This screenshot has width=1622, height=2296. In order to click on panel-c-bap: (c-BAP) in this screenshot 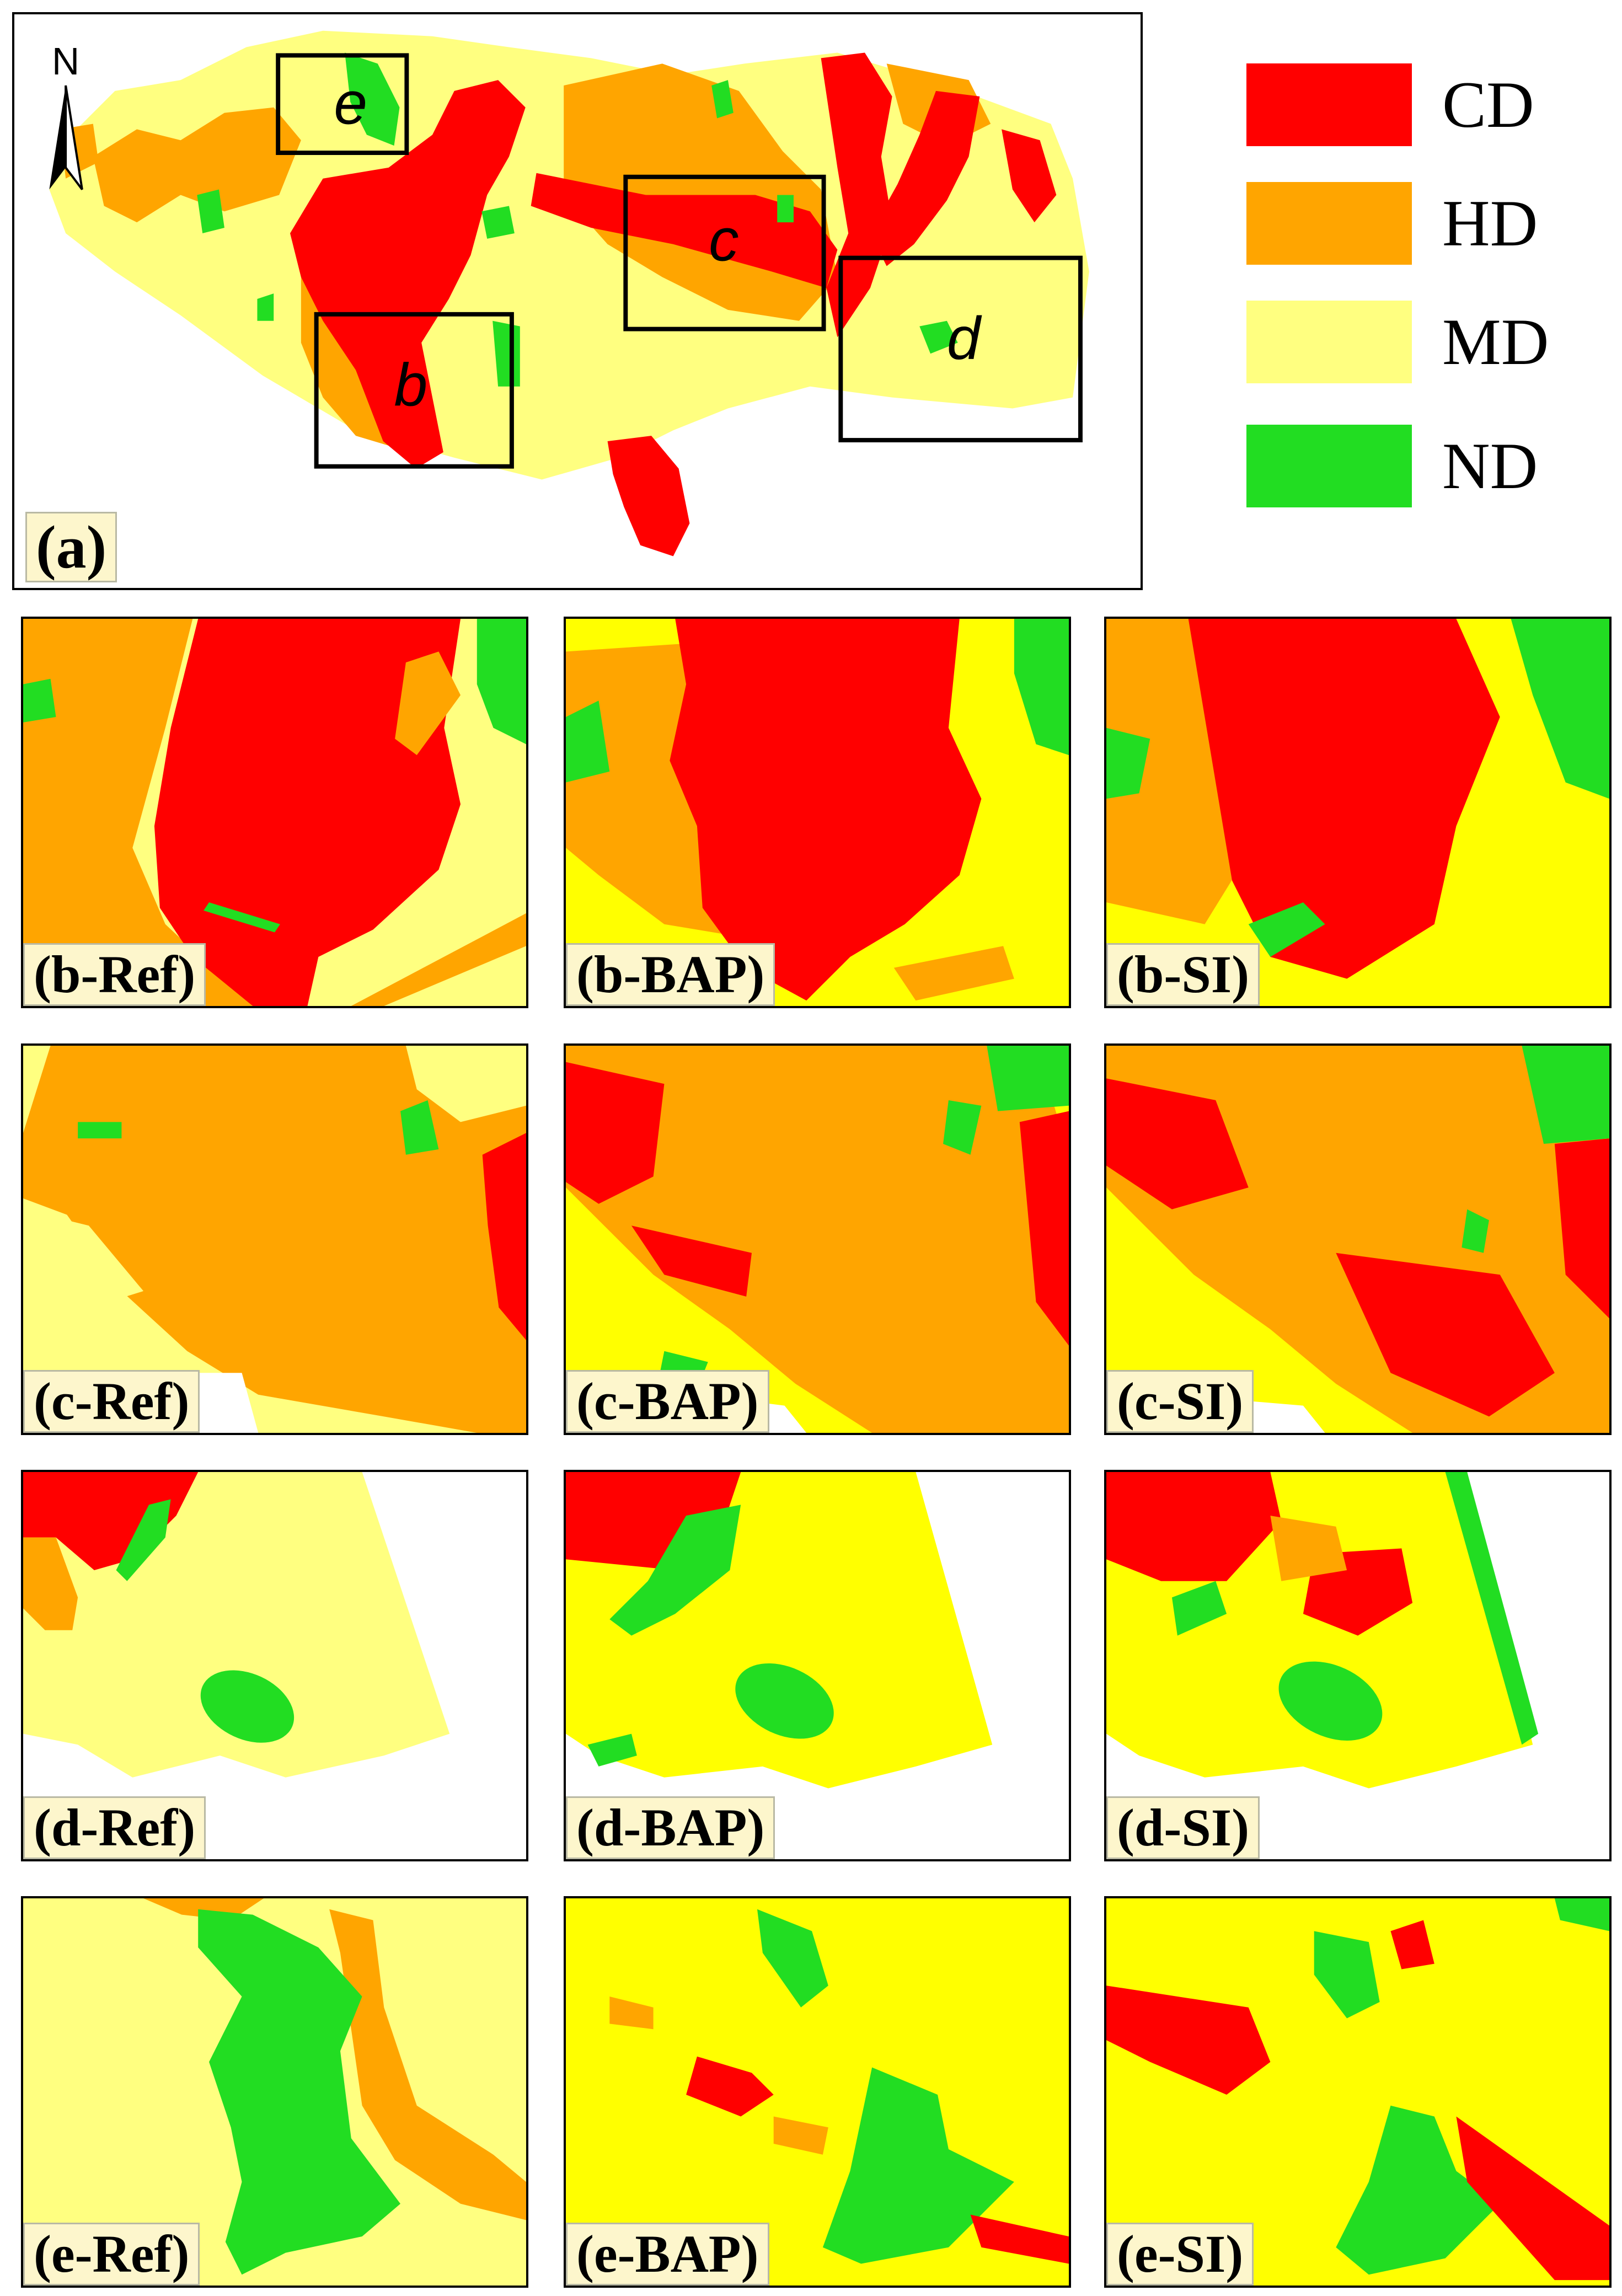, I will do `click(817, 1239)`.